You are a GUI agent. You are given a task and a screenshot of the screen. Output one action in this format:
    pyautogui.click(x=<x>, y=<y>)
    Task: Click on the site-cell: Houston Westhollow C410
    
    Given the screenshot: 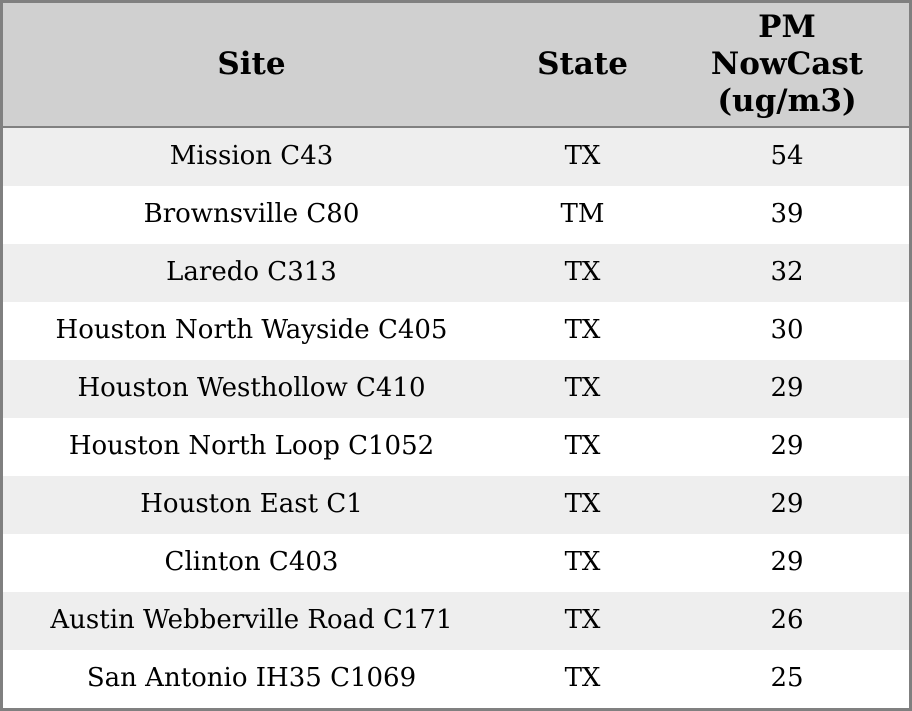 What is the action you would take?
    pyautogui.click(x=251, y=388)
    